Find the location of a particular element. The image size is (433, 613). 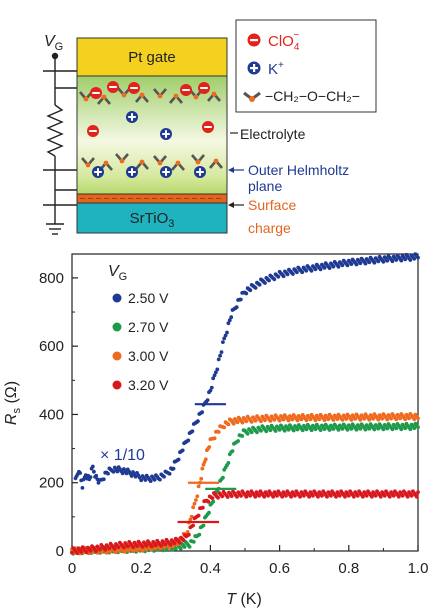

y-tick-label: 800 is located at coordinates (51, 278).